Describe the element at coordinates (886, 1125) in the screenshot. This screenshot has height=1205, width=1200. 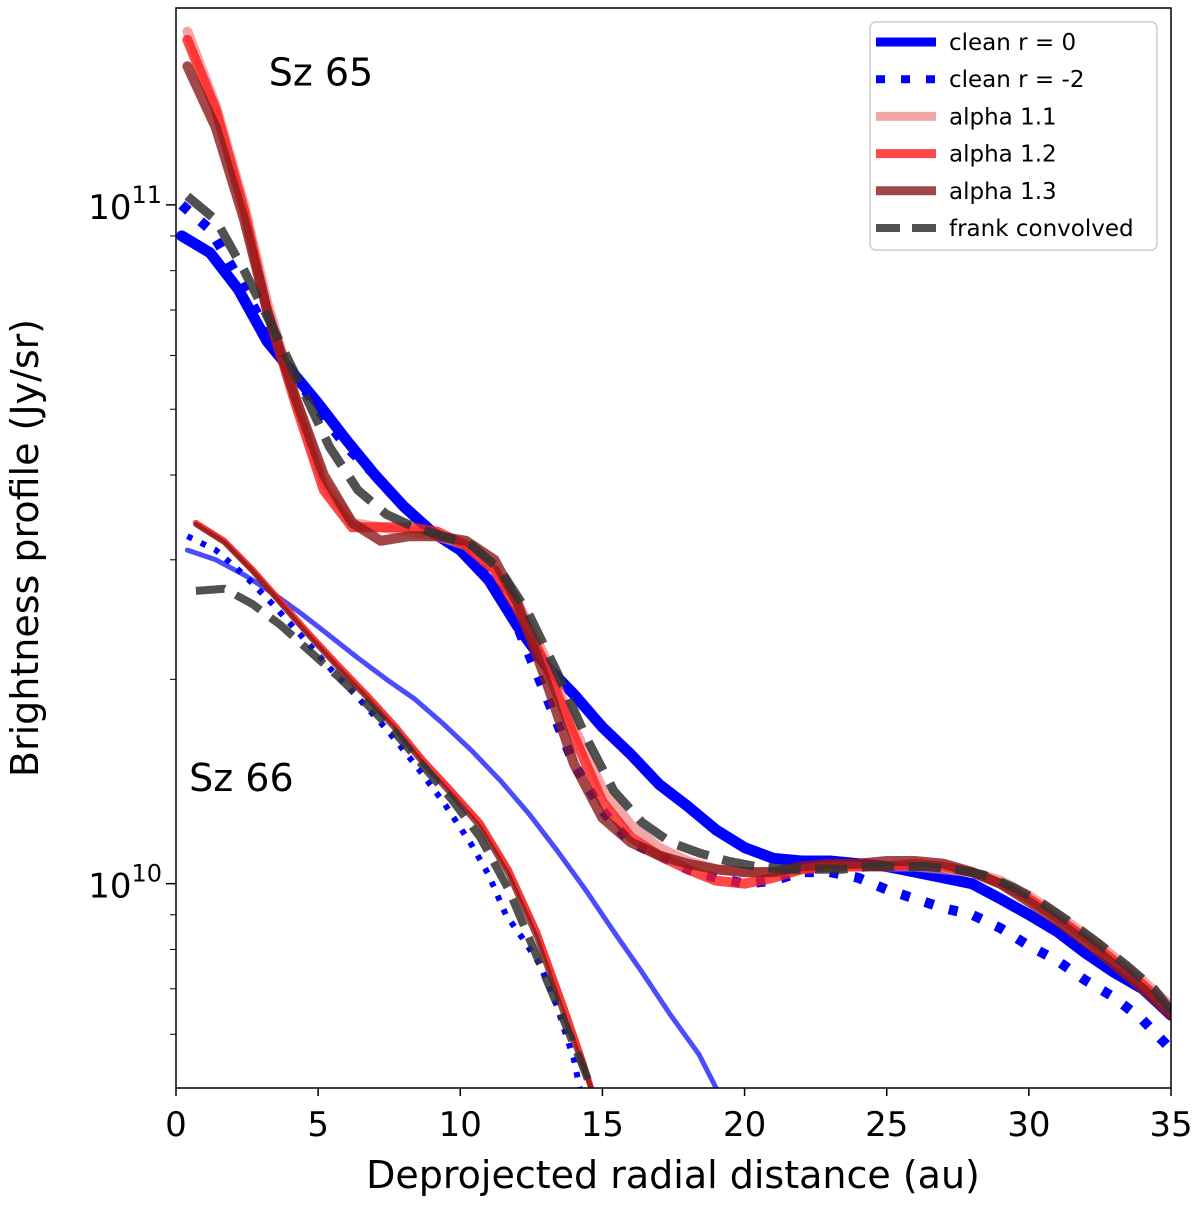
I see `x-tick-label: 25` at that location.